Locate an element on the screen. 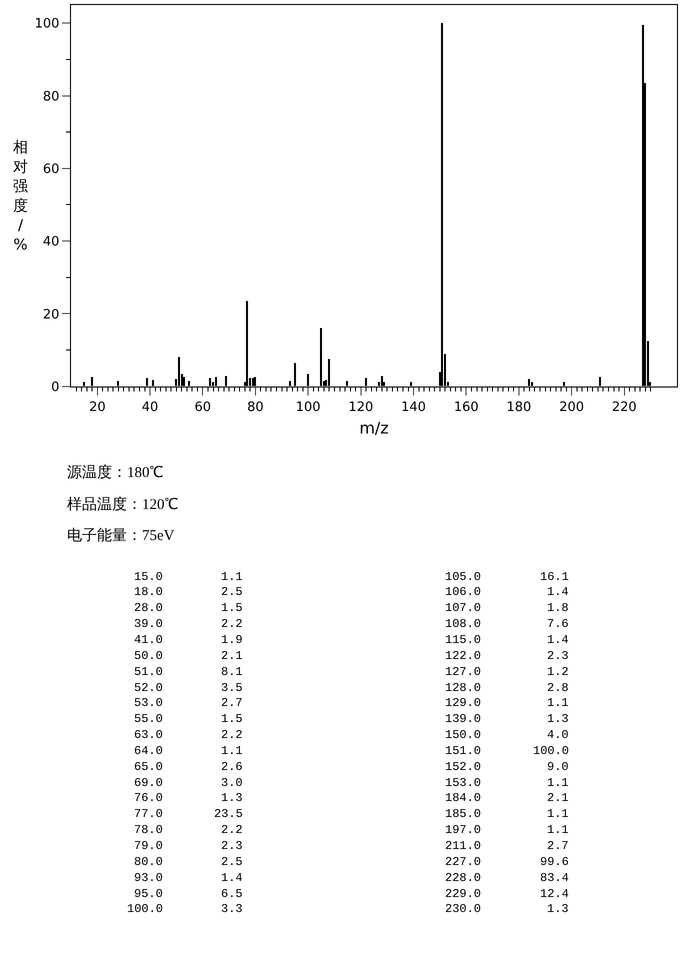  x-axis-title: m/z is located at coordinates (374, 428).